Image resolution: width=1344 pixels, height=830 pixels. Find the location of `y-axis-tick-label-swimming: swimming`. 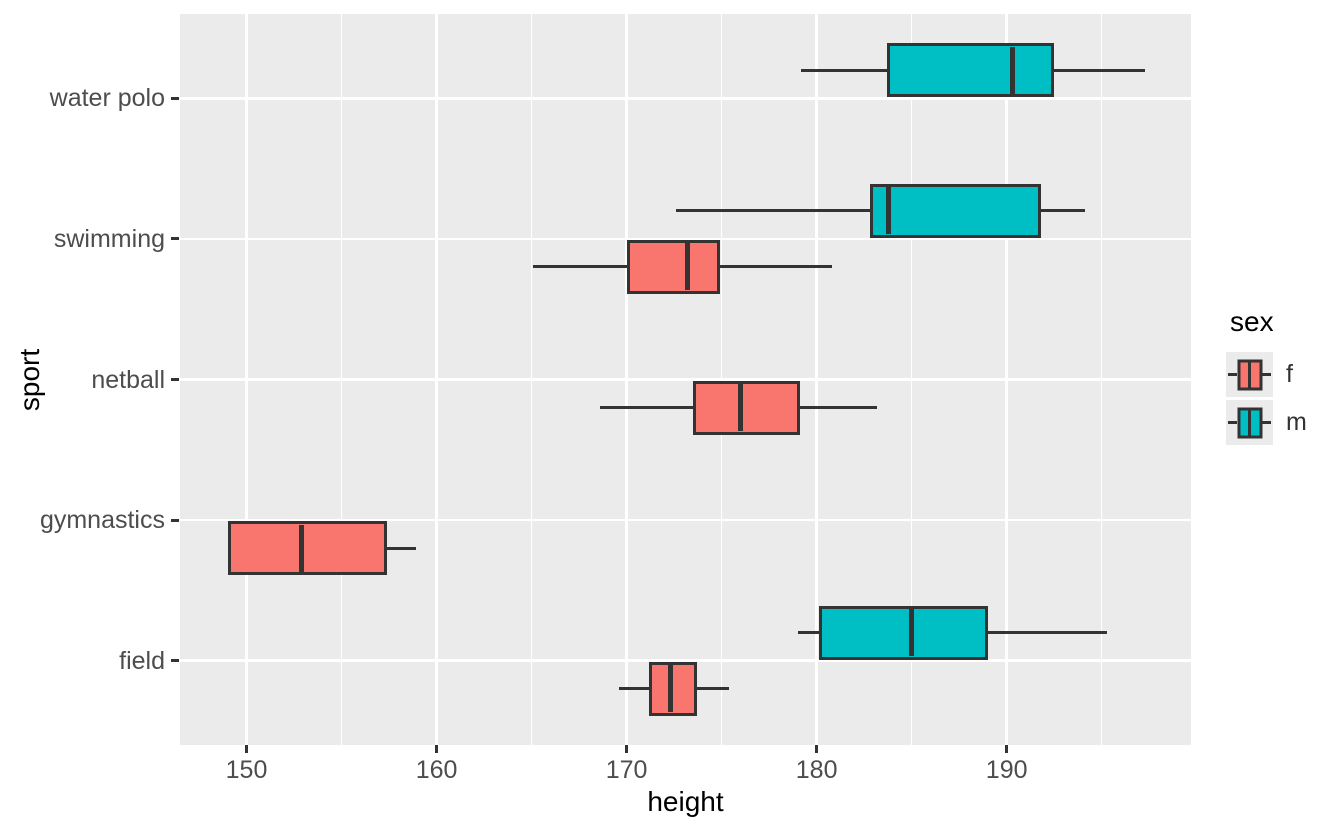

y-axis-tick-label-swimming: swimming is located at coordinates (109, 238).